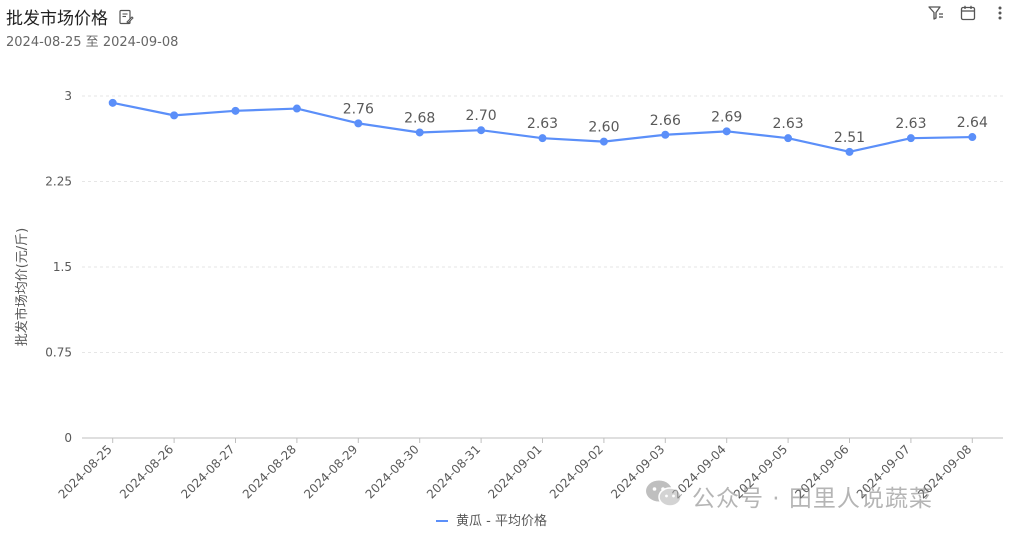 This screenshot has height=537, width=1016. Describe the element at coordinates (481, 116) in the screenshot. I see `data-label: 2.70` at that location.